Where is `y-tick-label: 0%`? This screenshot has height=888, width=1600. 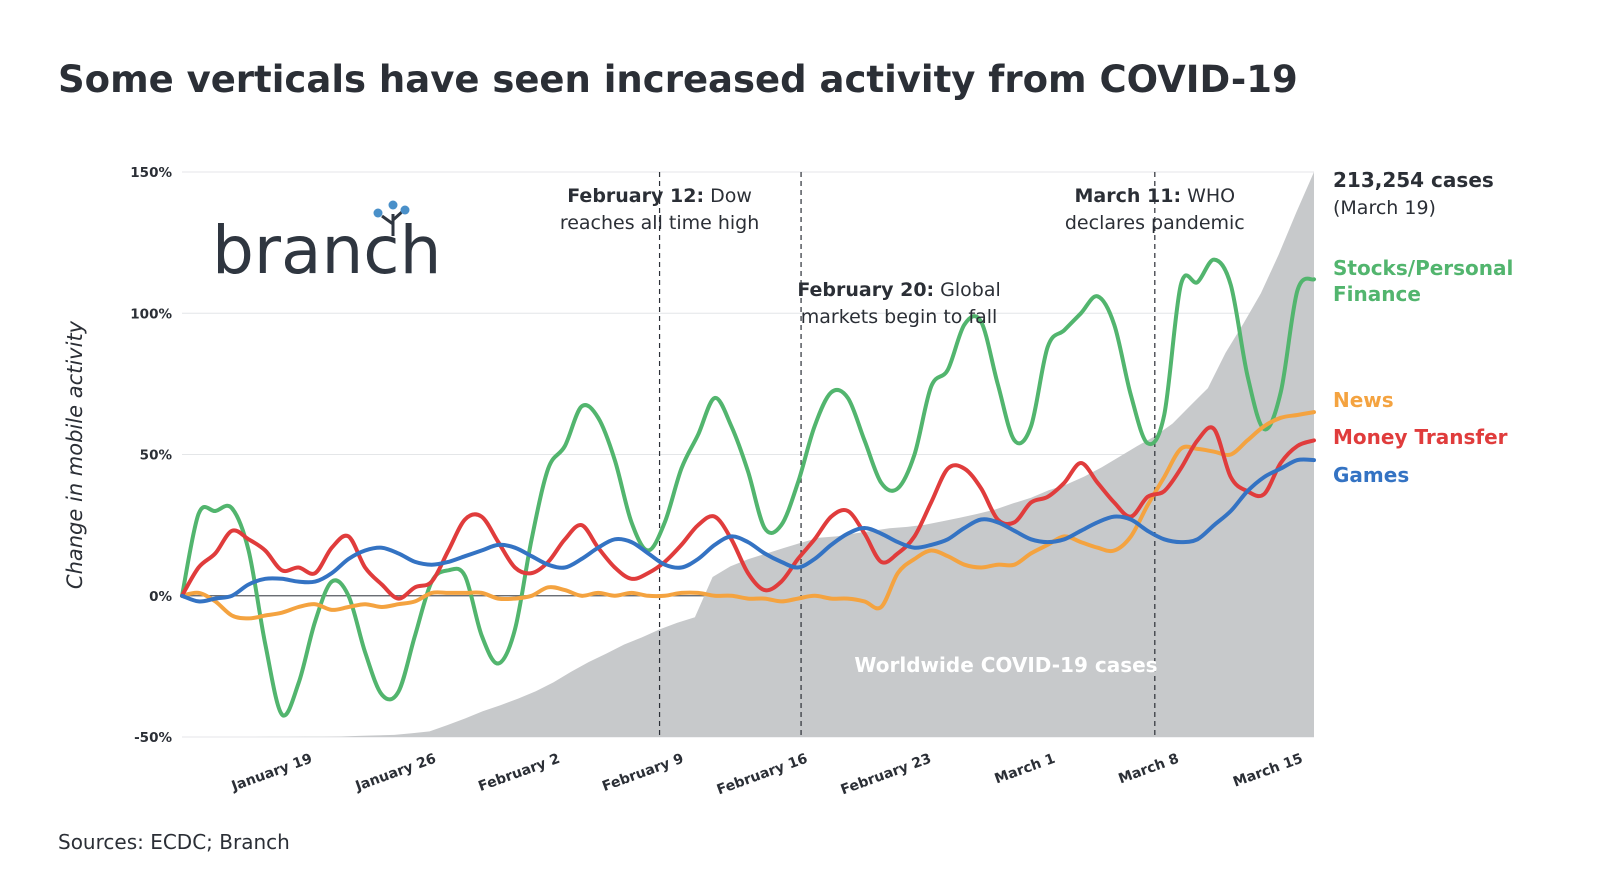 y-tick-label: 0% is located at coordinates (160, 597).